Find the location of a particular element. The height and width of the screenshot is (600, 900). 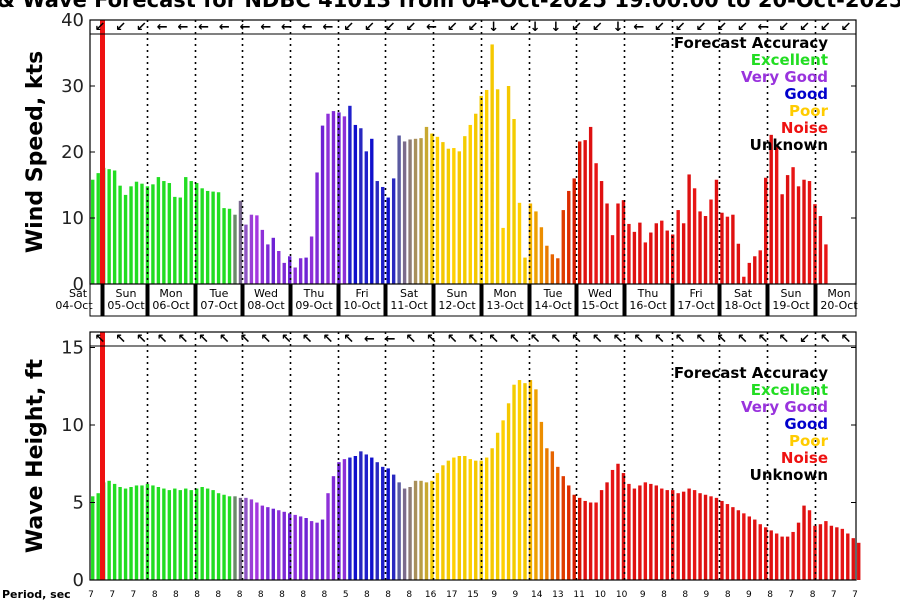

date-label: 18-Oct is located at coordinates (743, 305).